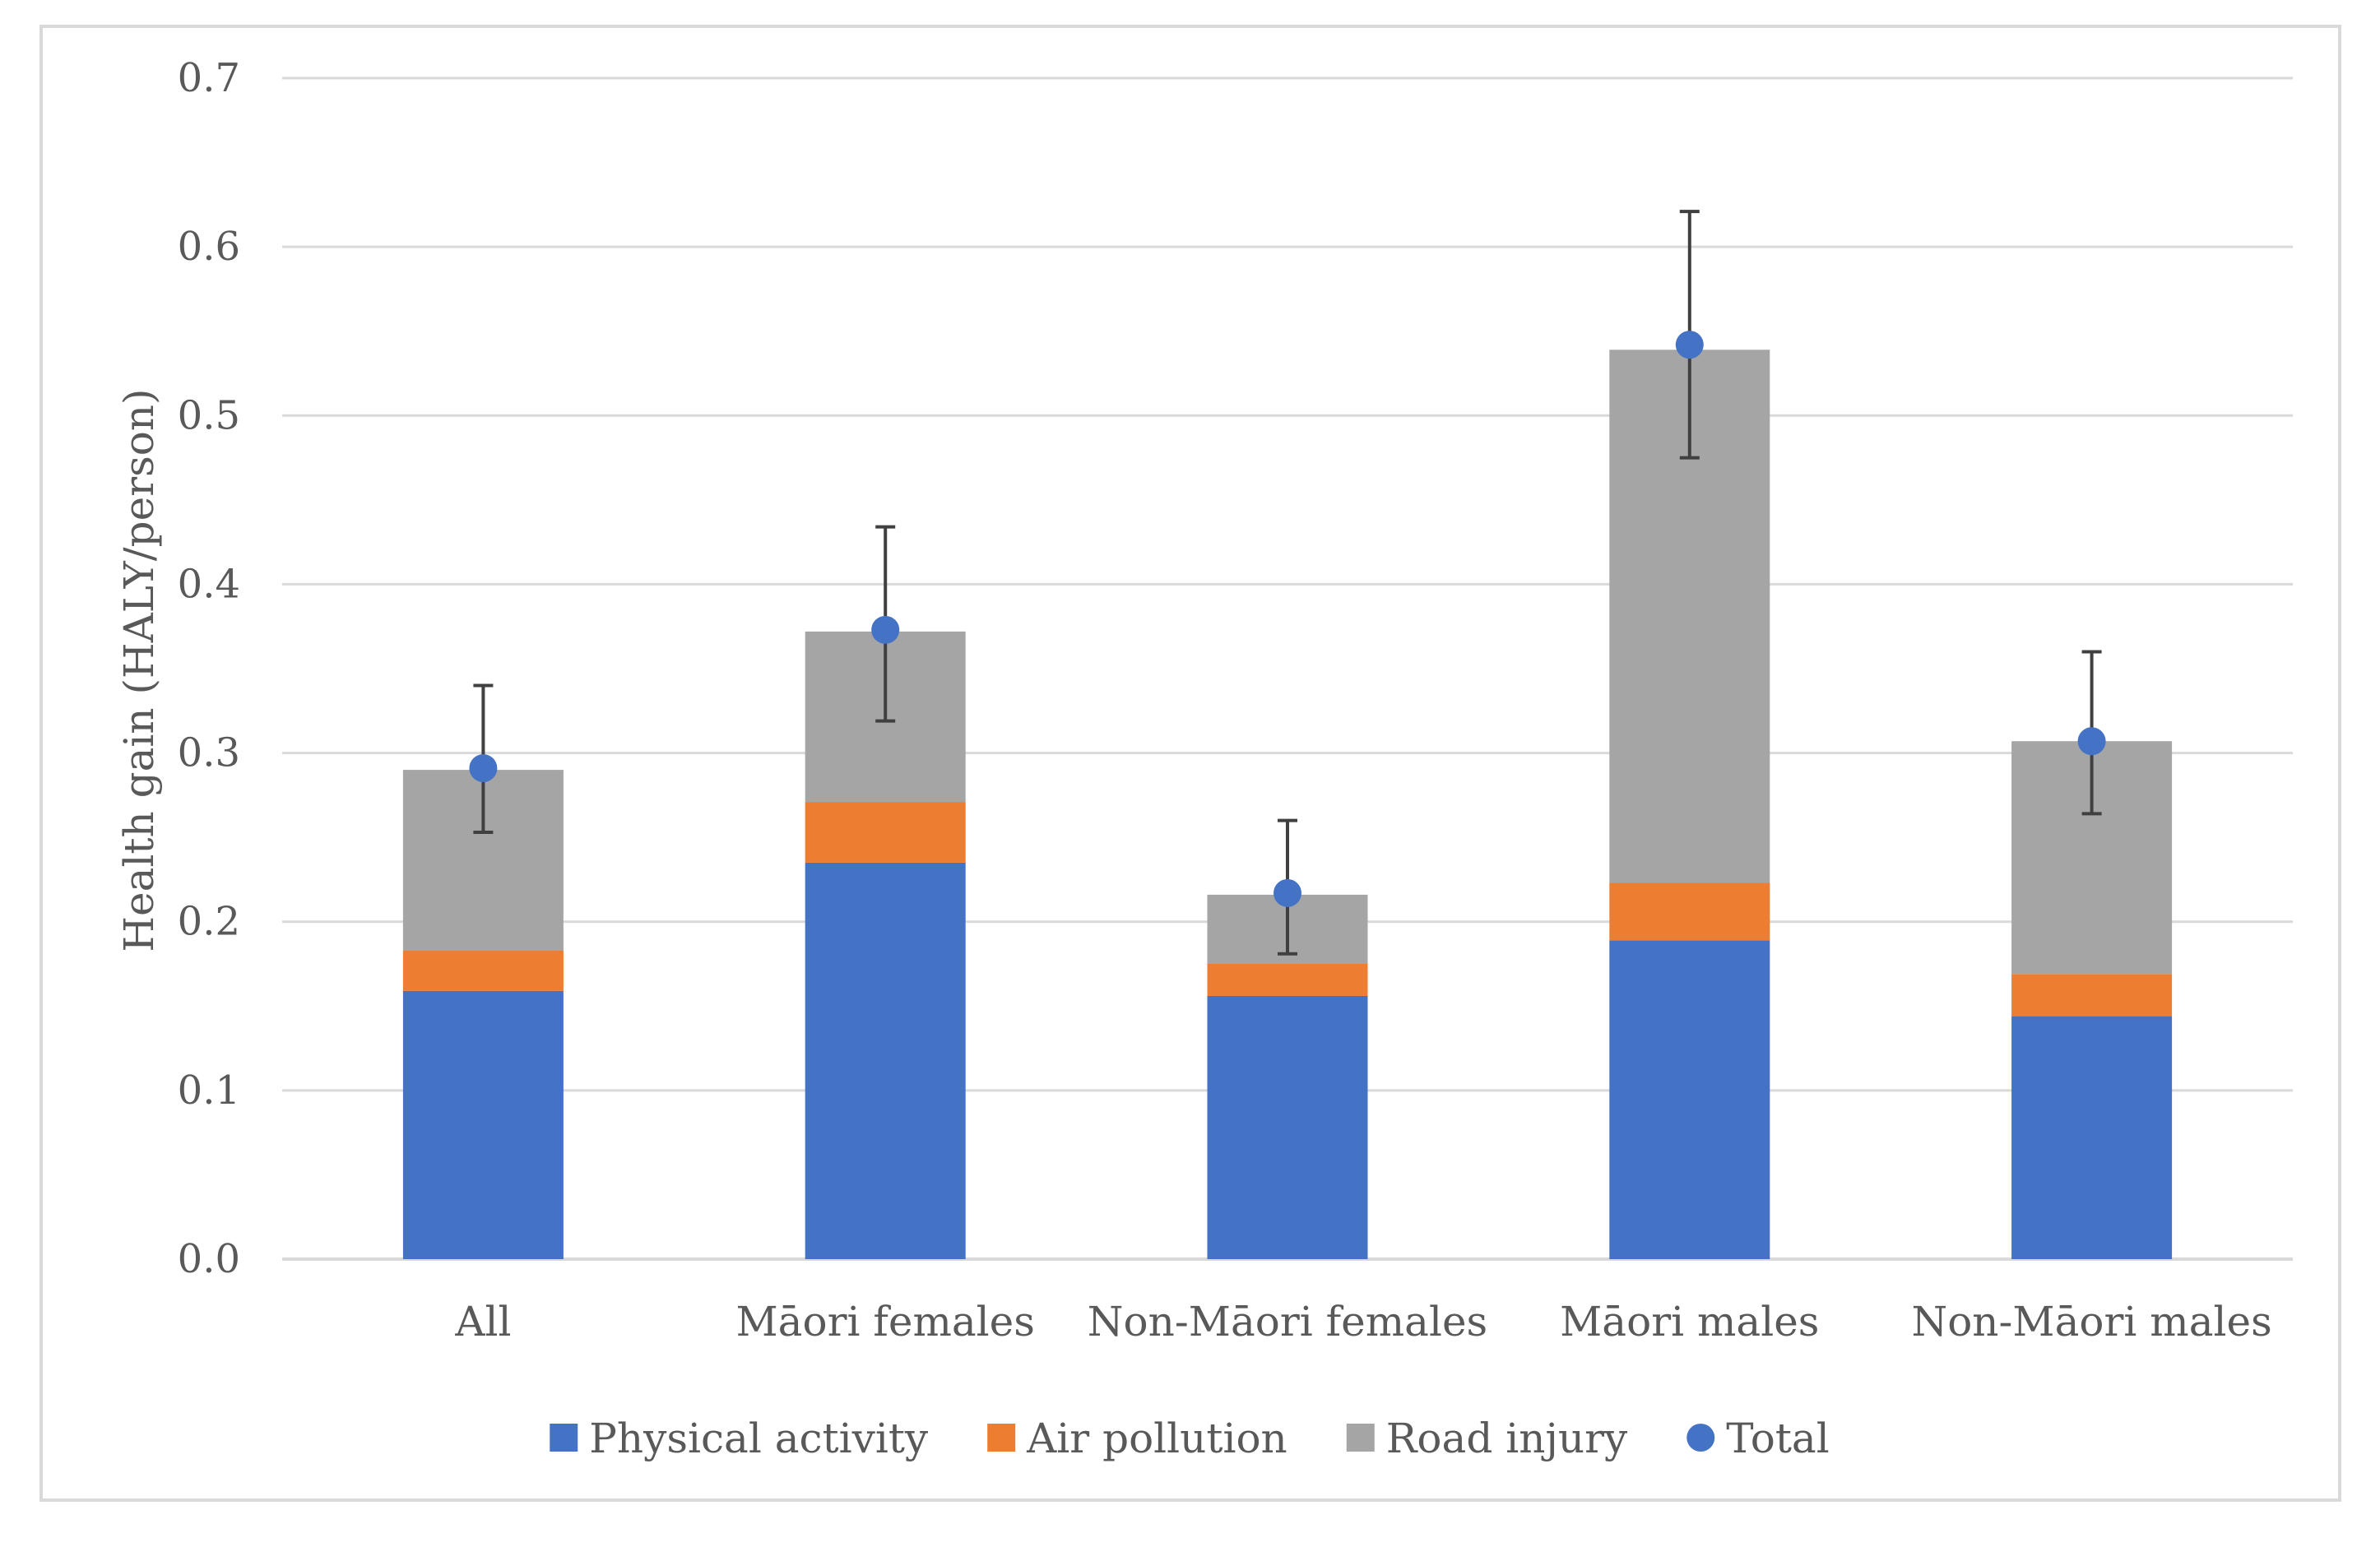 This screenshot has height=1547, width=2380. I want to click on legend-label: Total, so click(1777, 1438).